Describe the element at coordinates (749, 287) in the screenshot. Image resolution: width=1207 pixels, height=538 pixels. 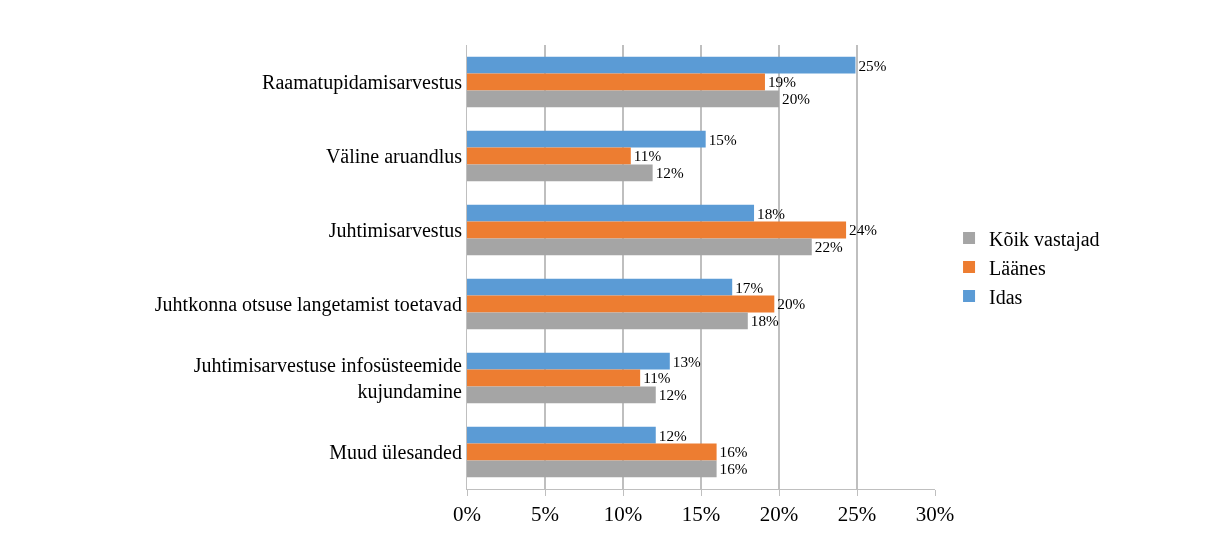
I see `data-label: 17%` at that location.